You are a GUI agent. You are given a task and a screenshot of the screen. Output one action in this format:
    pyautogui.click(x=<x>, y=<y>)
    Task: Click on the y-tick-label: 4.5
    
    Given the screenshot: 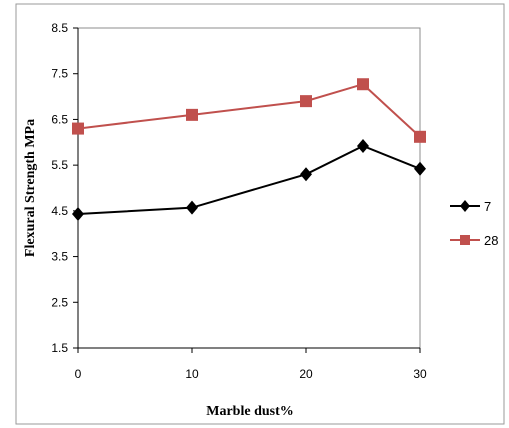 What is the action you would take?
    pyautogui.click(x=59, y=211)
    